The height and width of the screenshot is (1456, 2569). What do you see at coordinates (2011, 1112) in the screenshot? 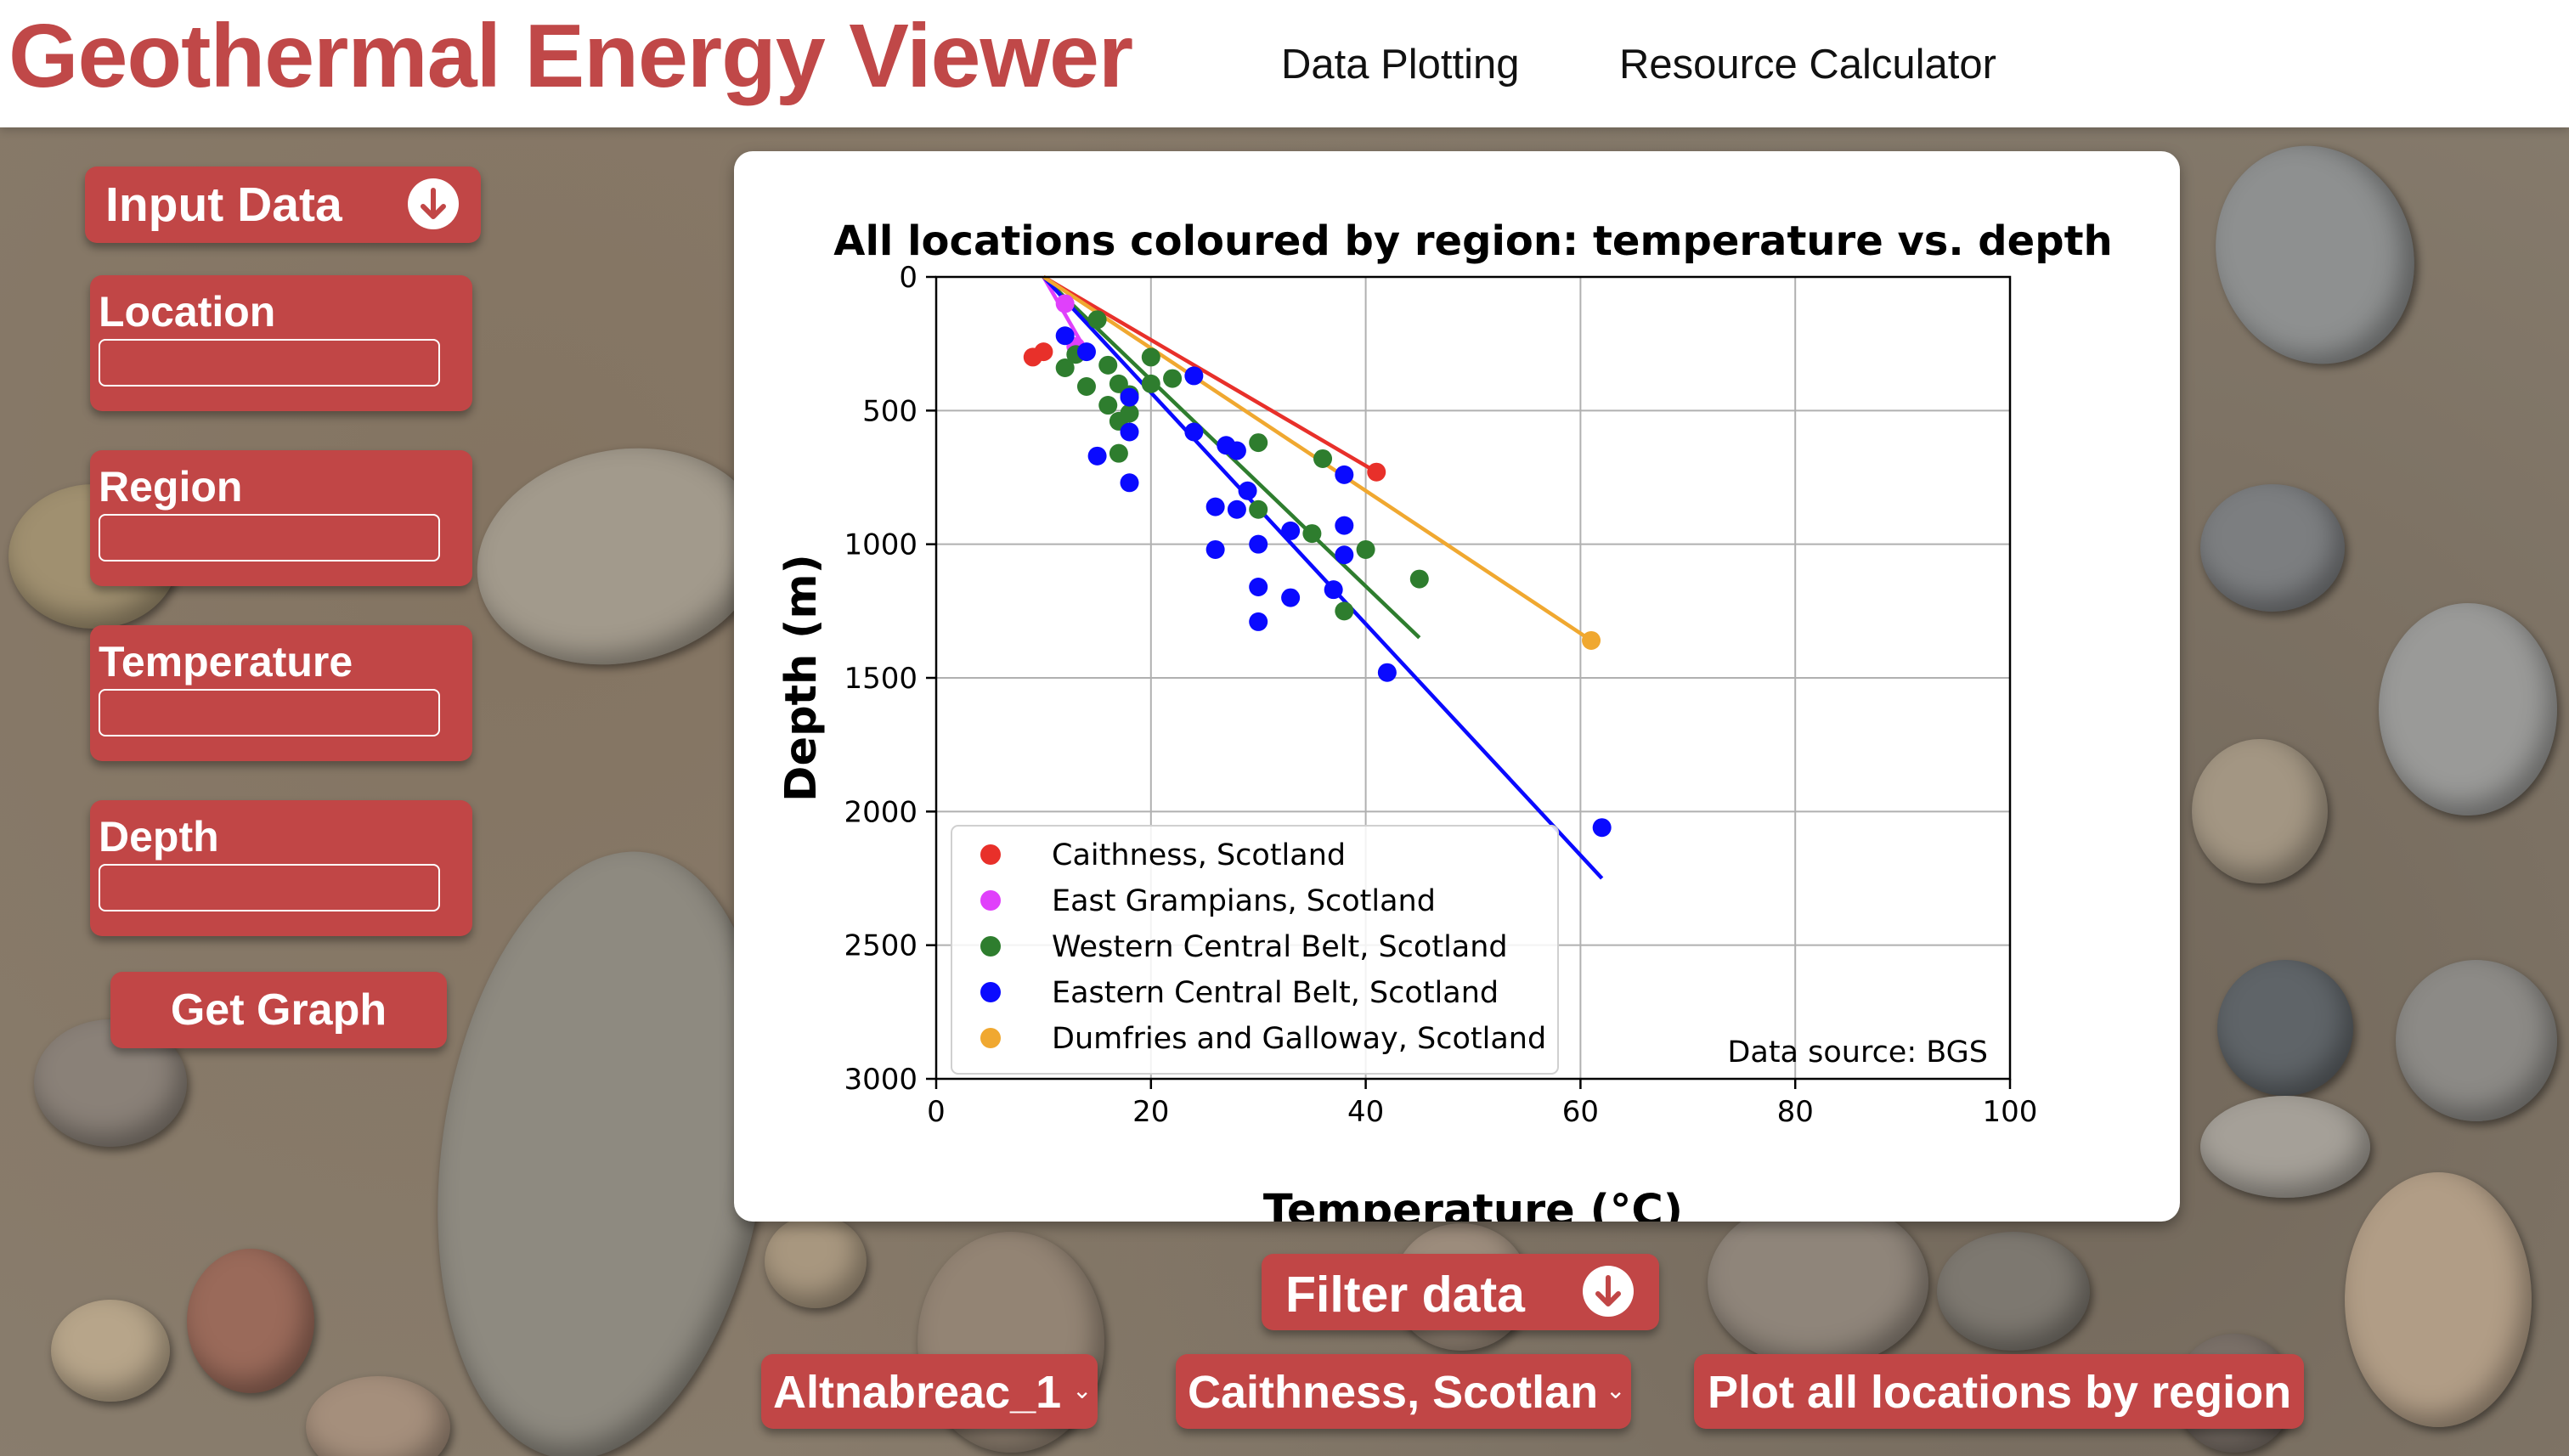
I see `x-tick-label: 100` at bounding box center [2011, 1112].